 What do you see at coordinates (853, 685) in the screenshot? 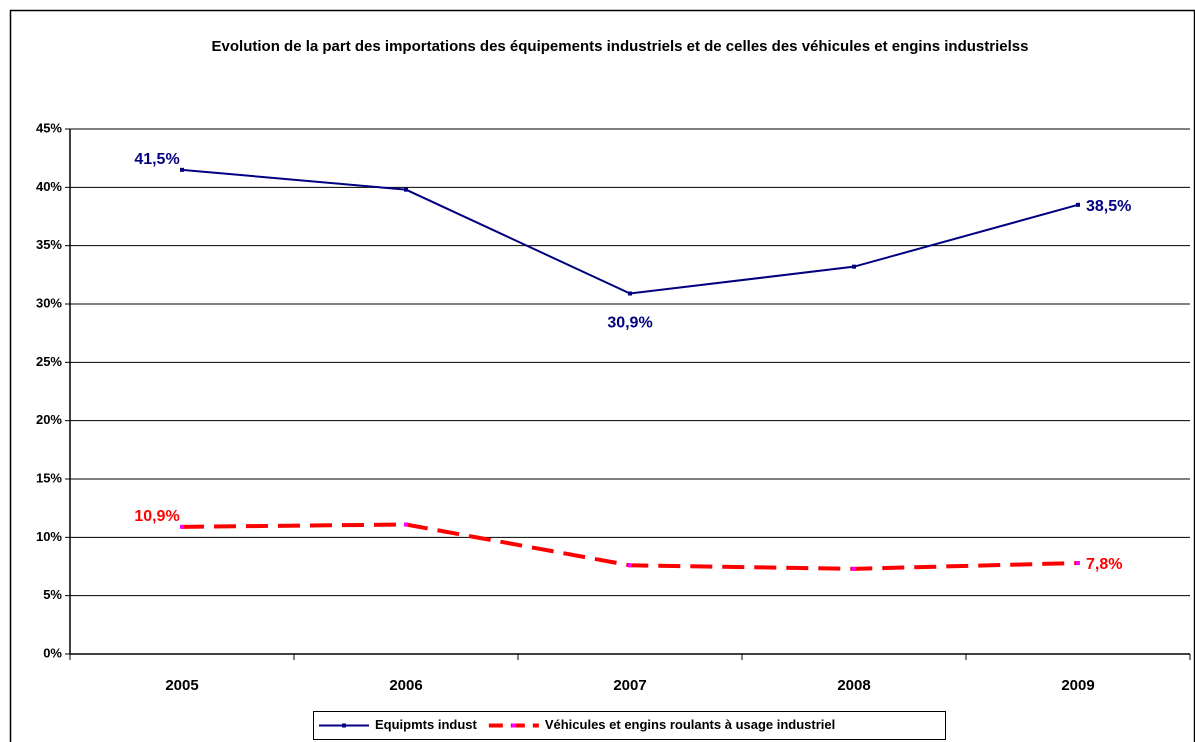
I see `x-tick-label: 2008` at bounding box center [853, 685].